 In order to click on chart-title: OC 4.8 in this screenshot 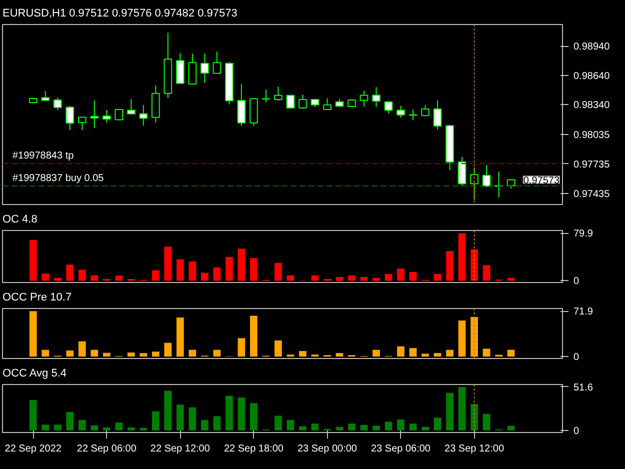, I will do `click(20, 220)`.